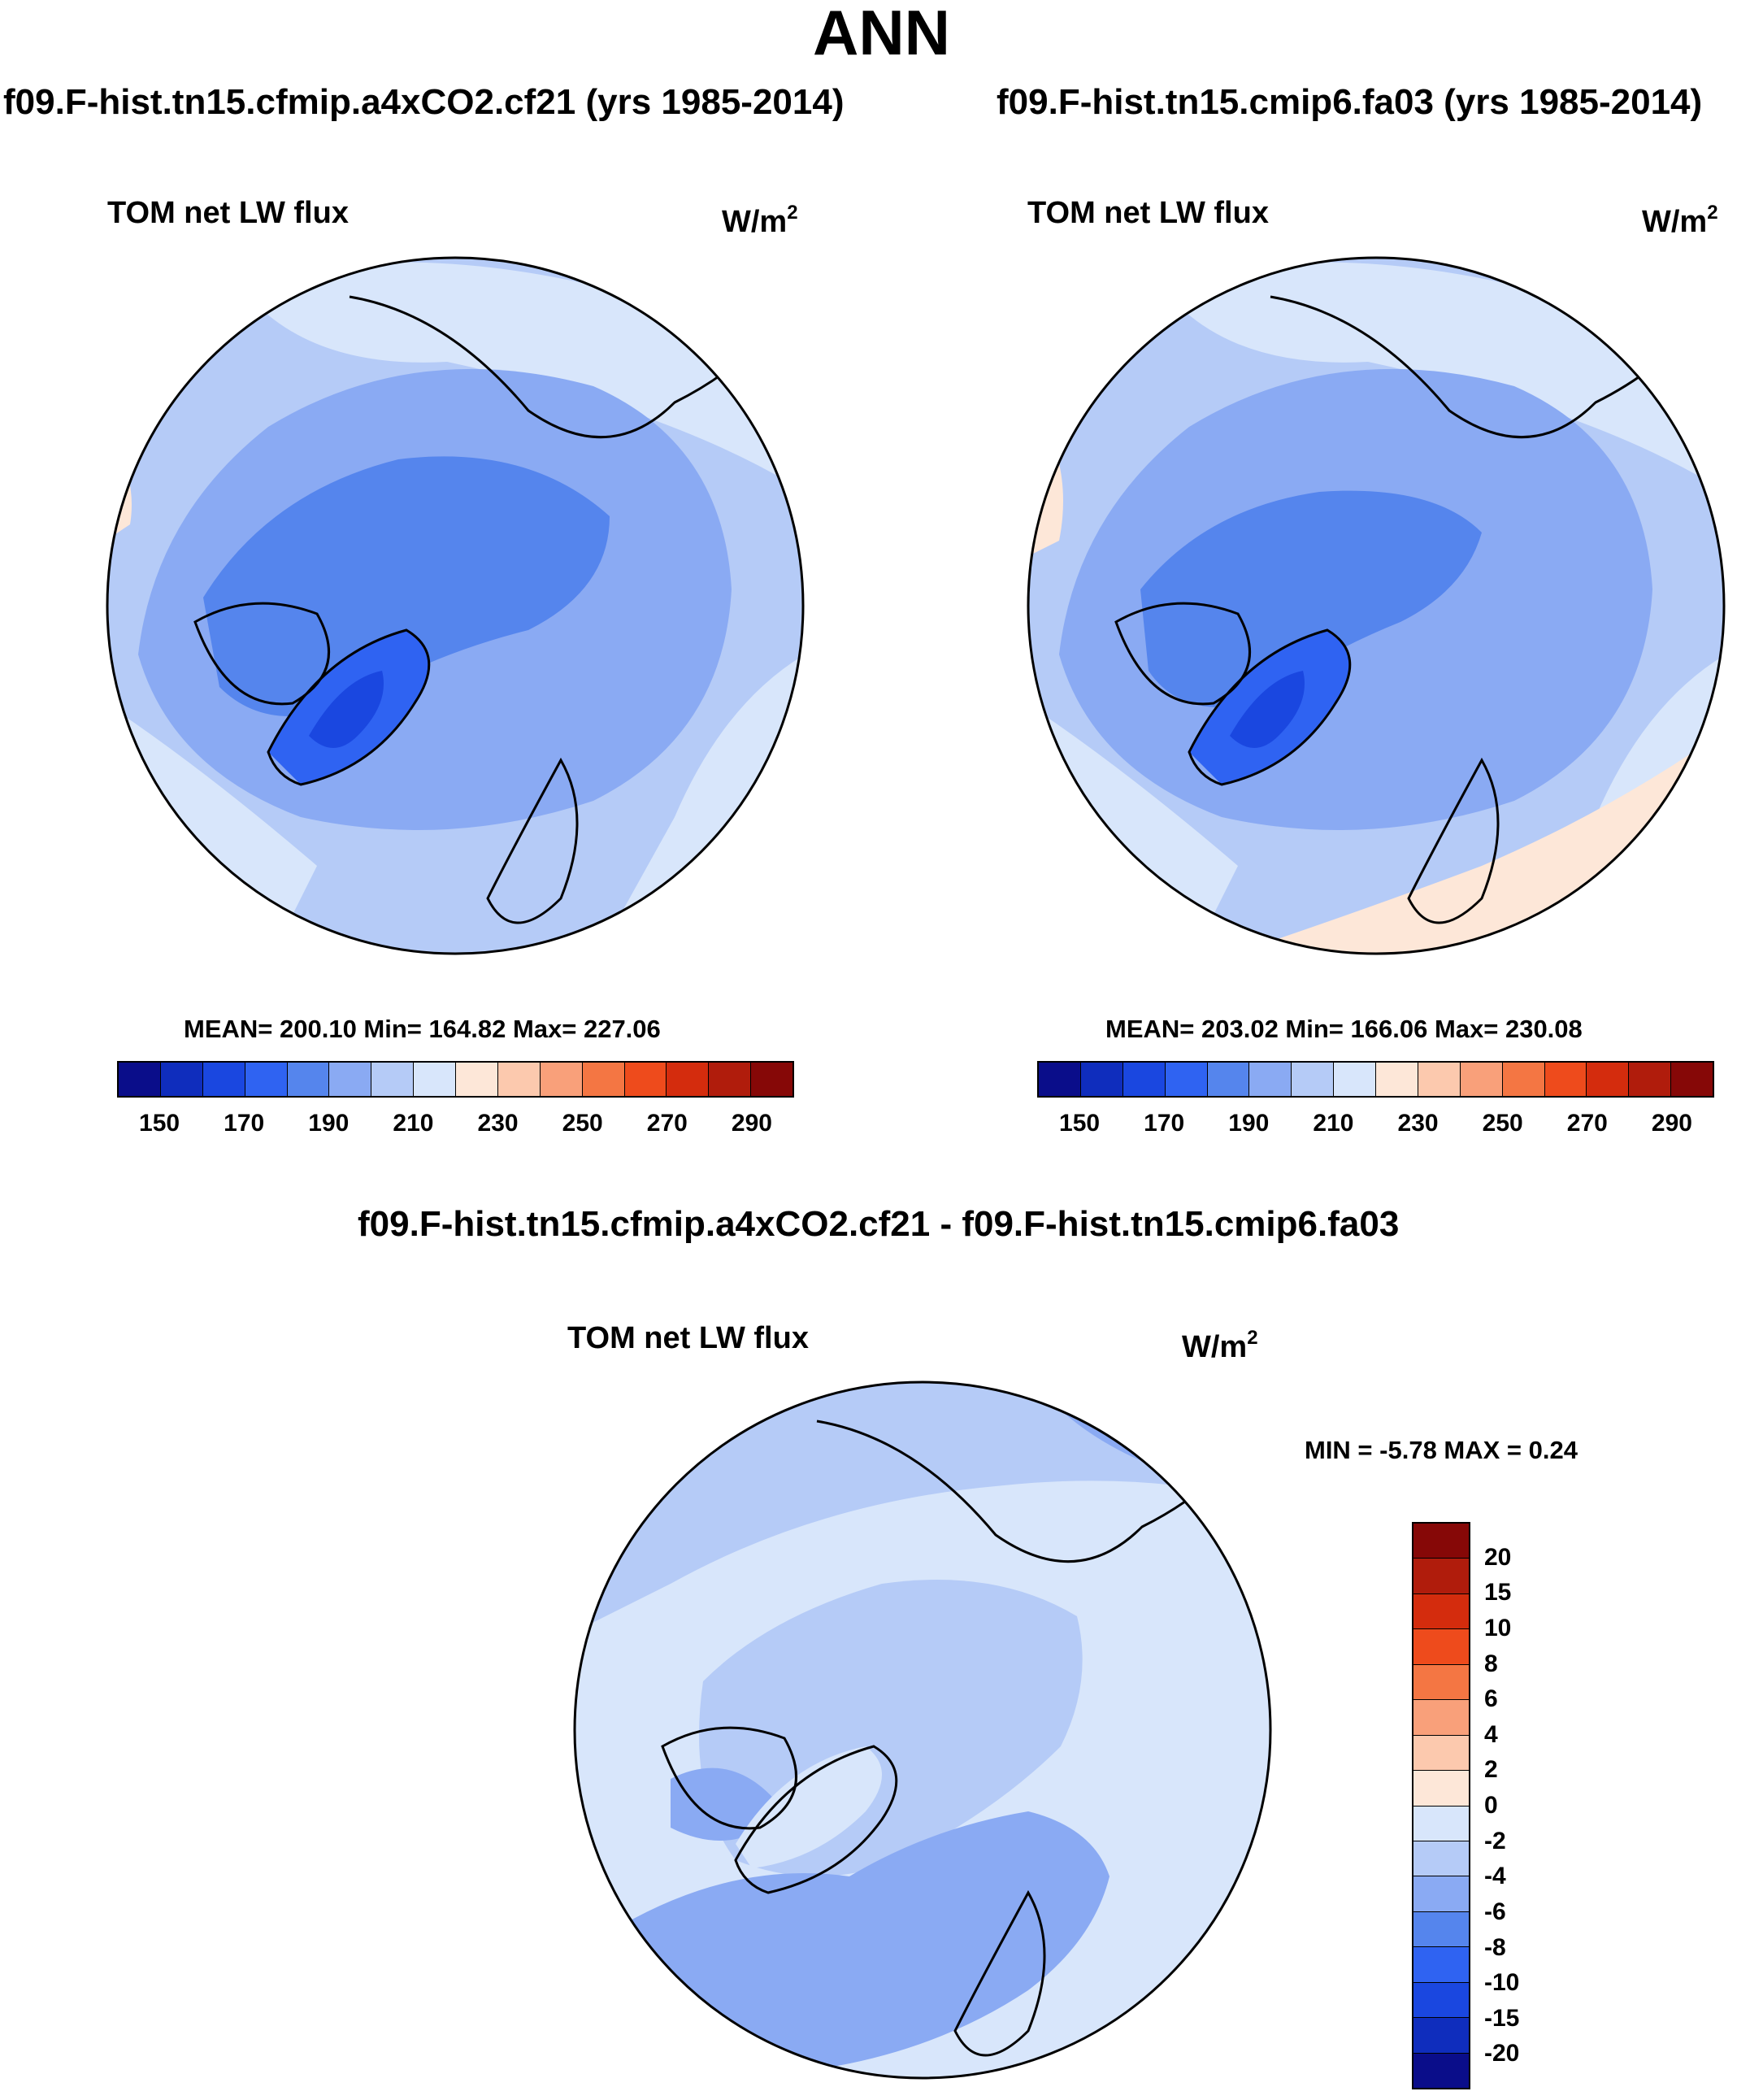  I want to click on case-a-units: W/m2, so click(760, 220).